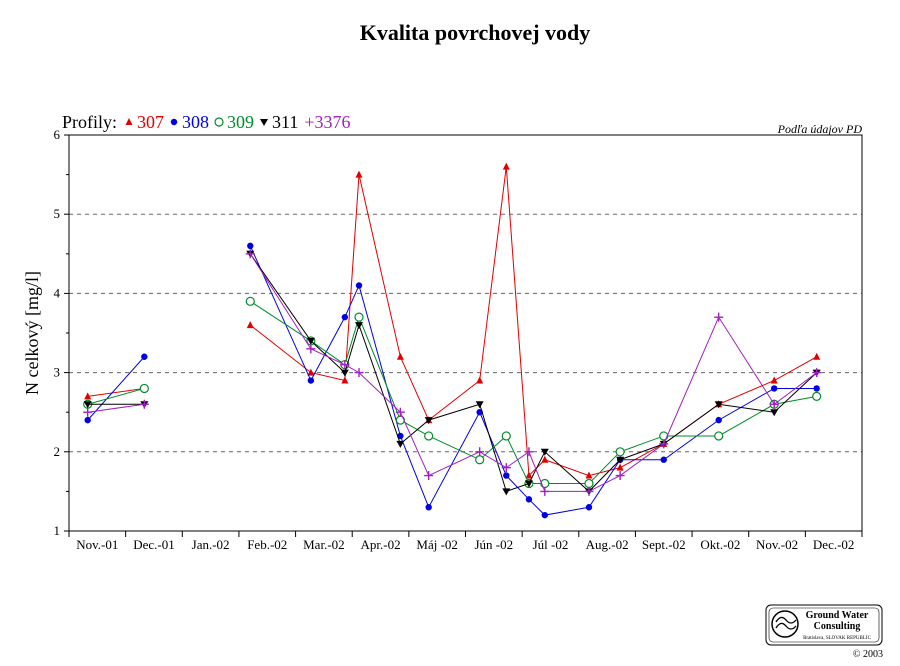 This screenshot has height=666, width=900. Describe the element at coordinates (437, 544) in the screenshot. I see `x-tick-label: Máj -02` at that location.